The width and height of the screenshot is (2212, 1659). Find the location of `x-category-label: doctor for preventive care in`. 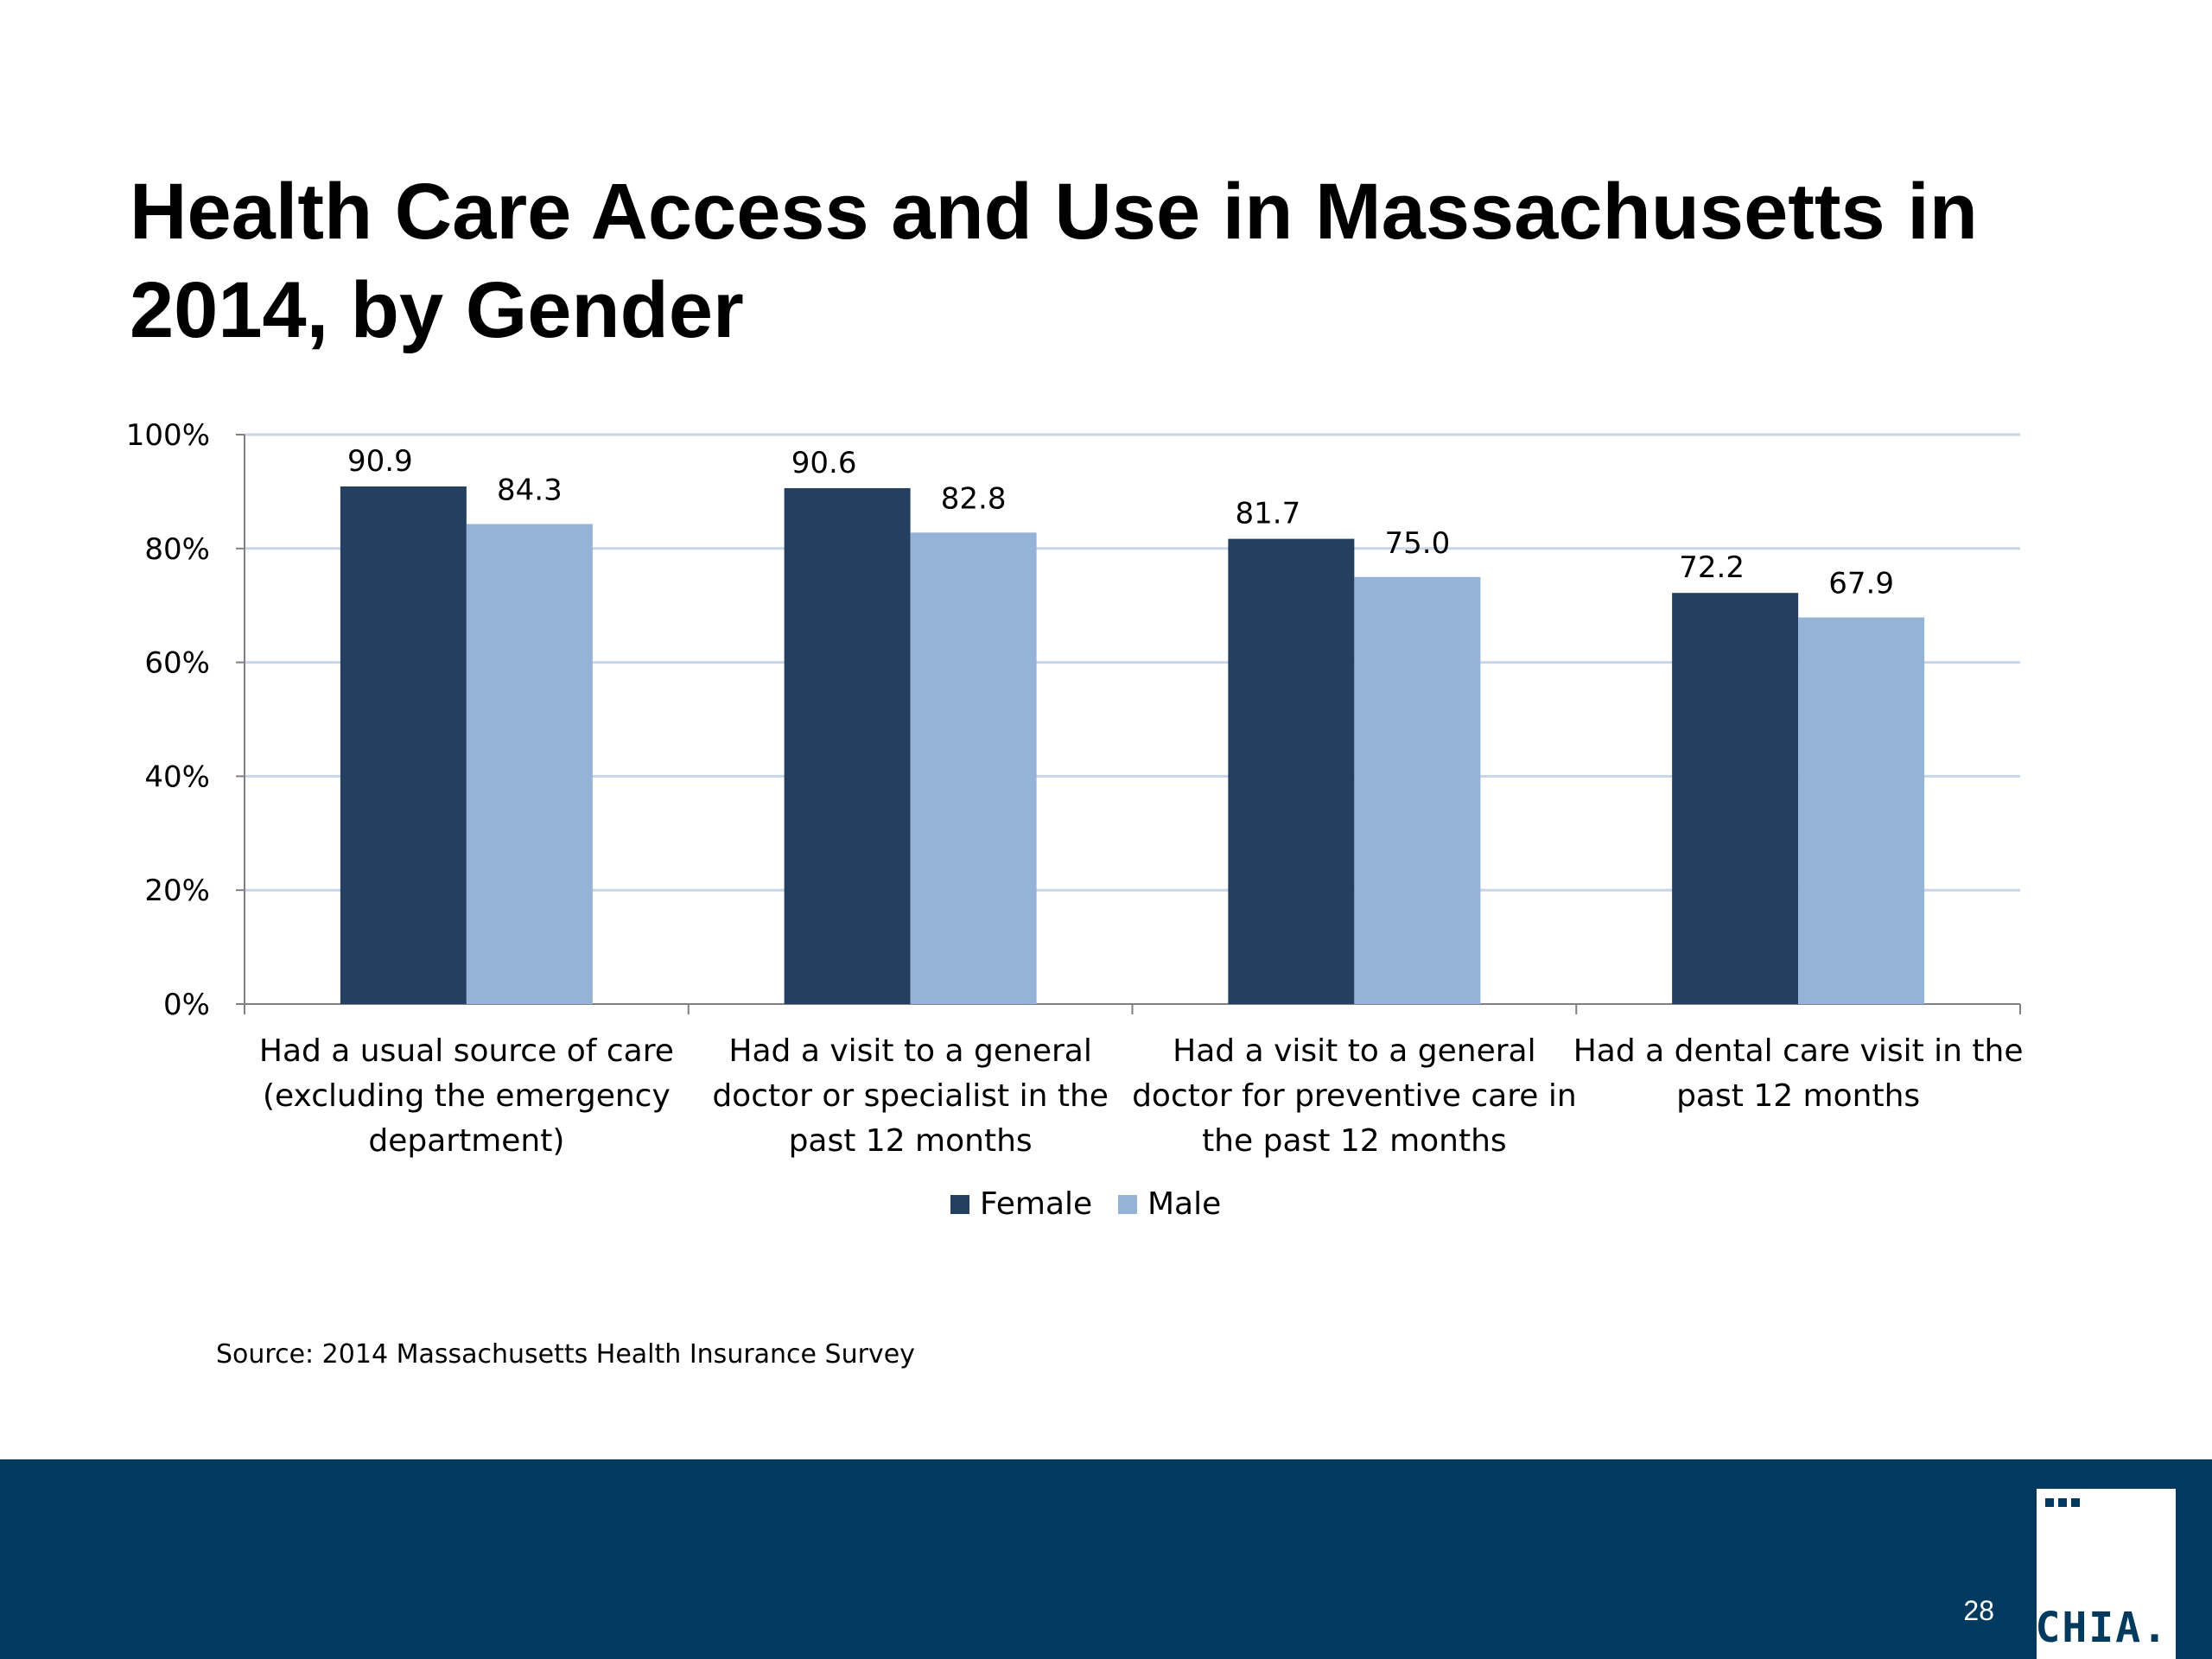

x-category-label: doctor for preventive care in is located at coordinates (1354, 1096).